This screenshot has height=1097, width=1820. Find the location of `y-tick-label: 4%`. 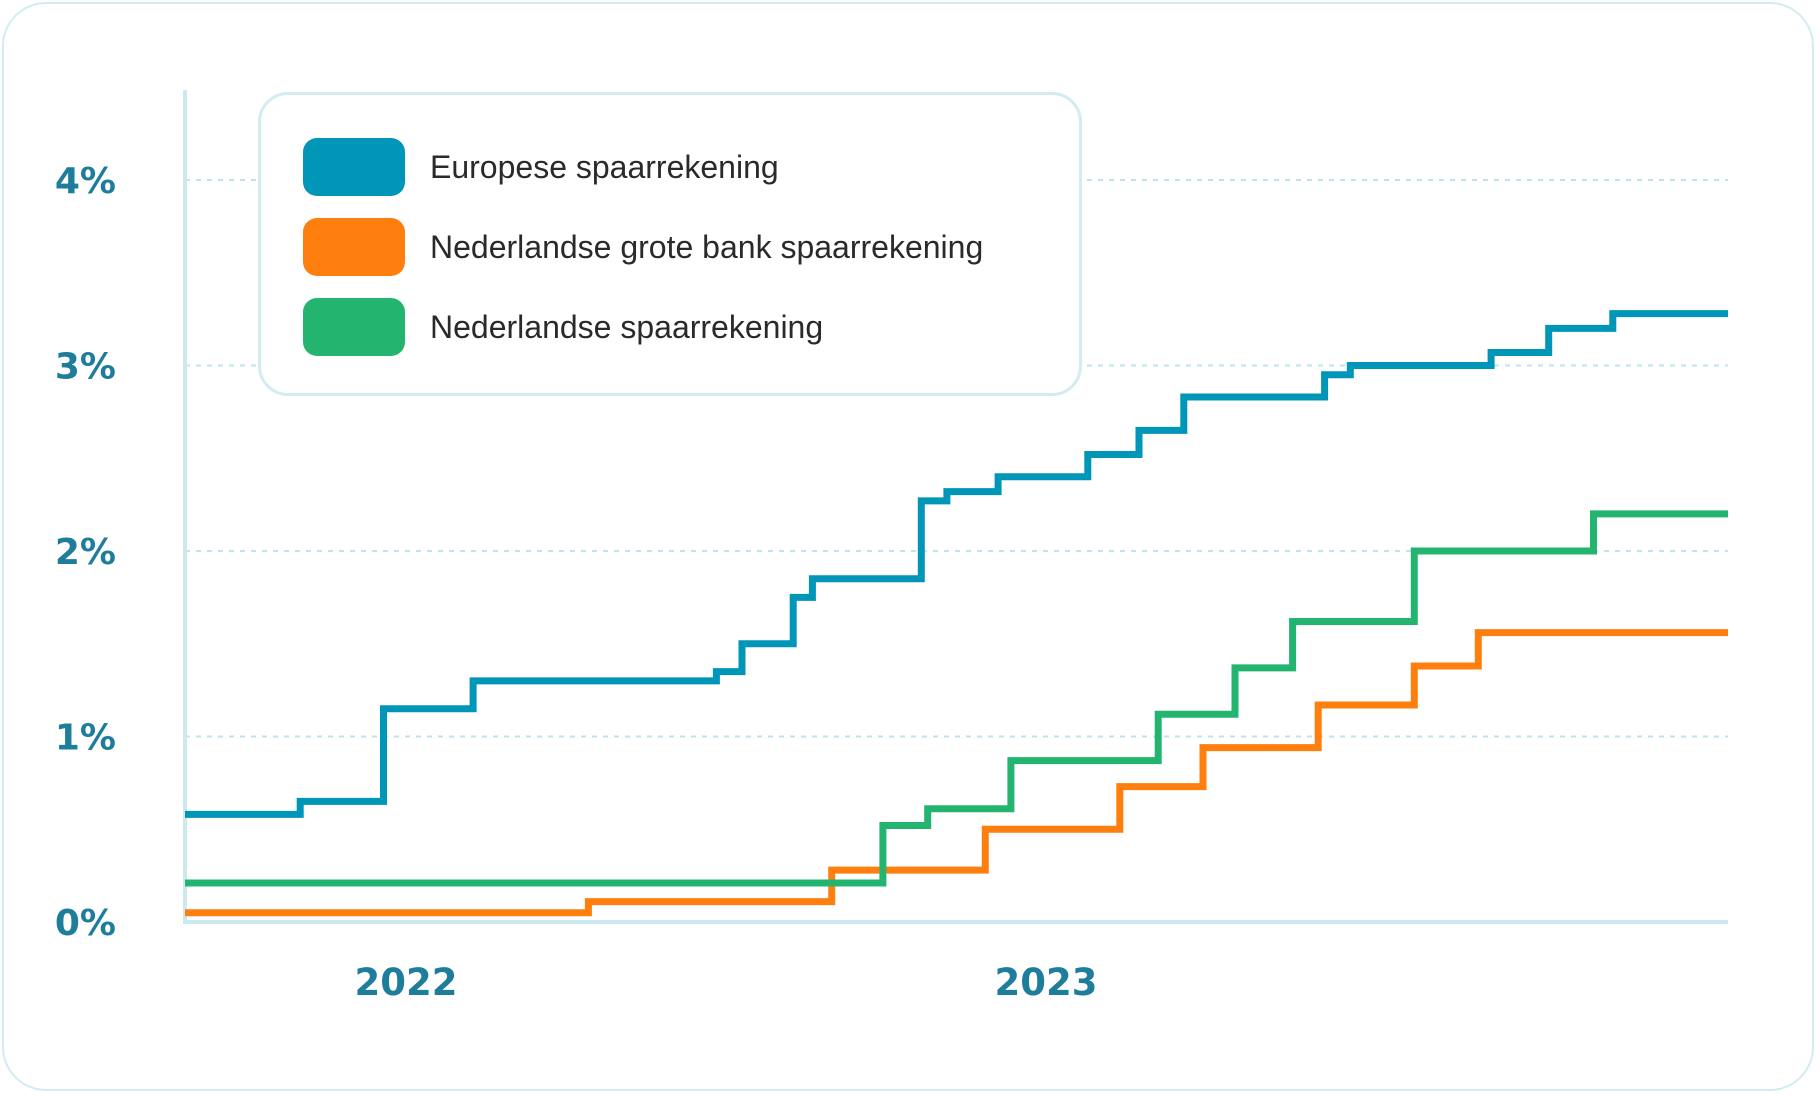

y-tick-label: 4% is located at coordinates (85, 181).